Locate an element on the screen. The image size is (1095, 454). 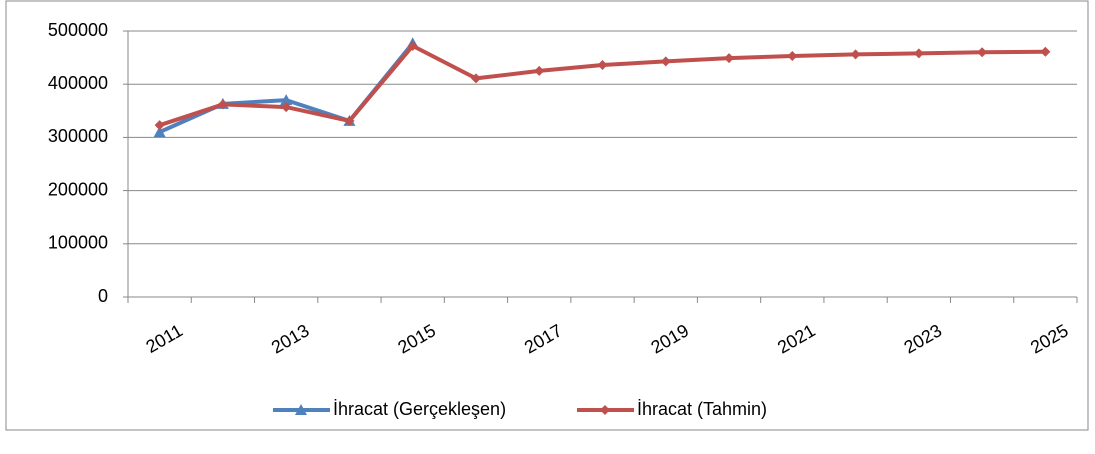
y-tick-label: 100000 is located at coordinates (78, 243).